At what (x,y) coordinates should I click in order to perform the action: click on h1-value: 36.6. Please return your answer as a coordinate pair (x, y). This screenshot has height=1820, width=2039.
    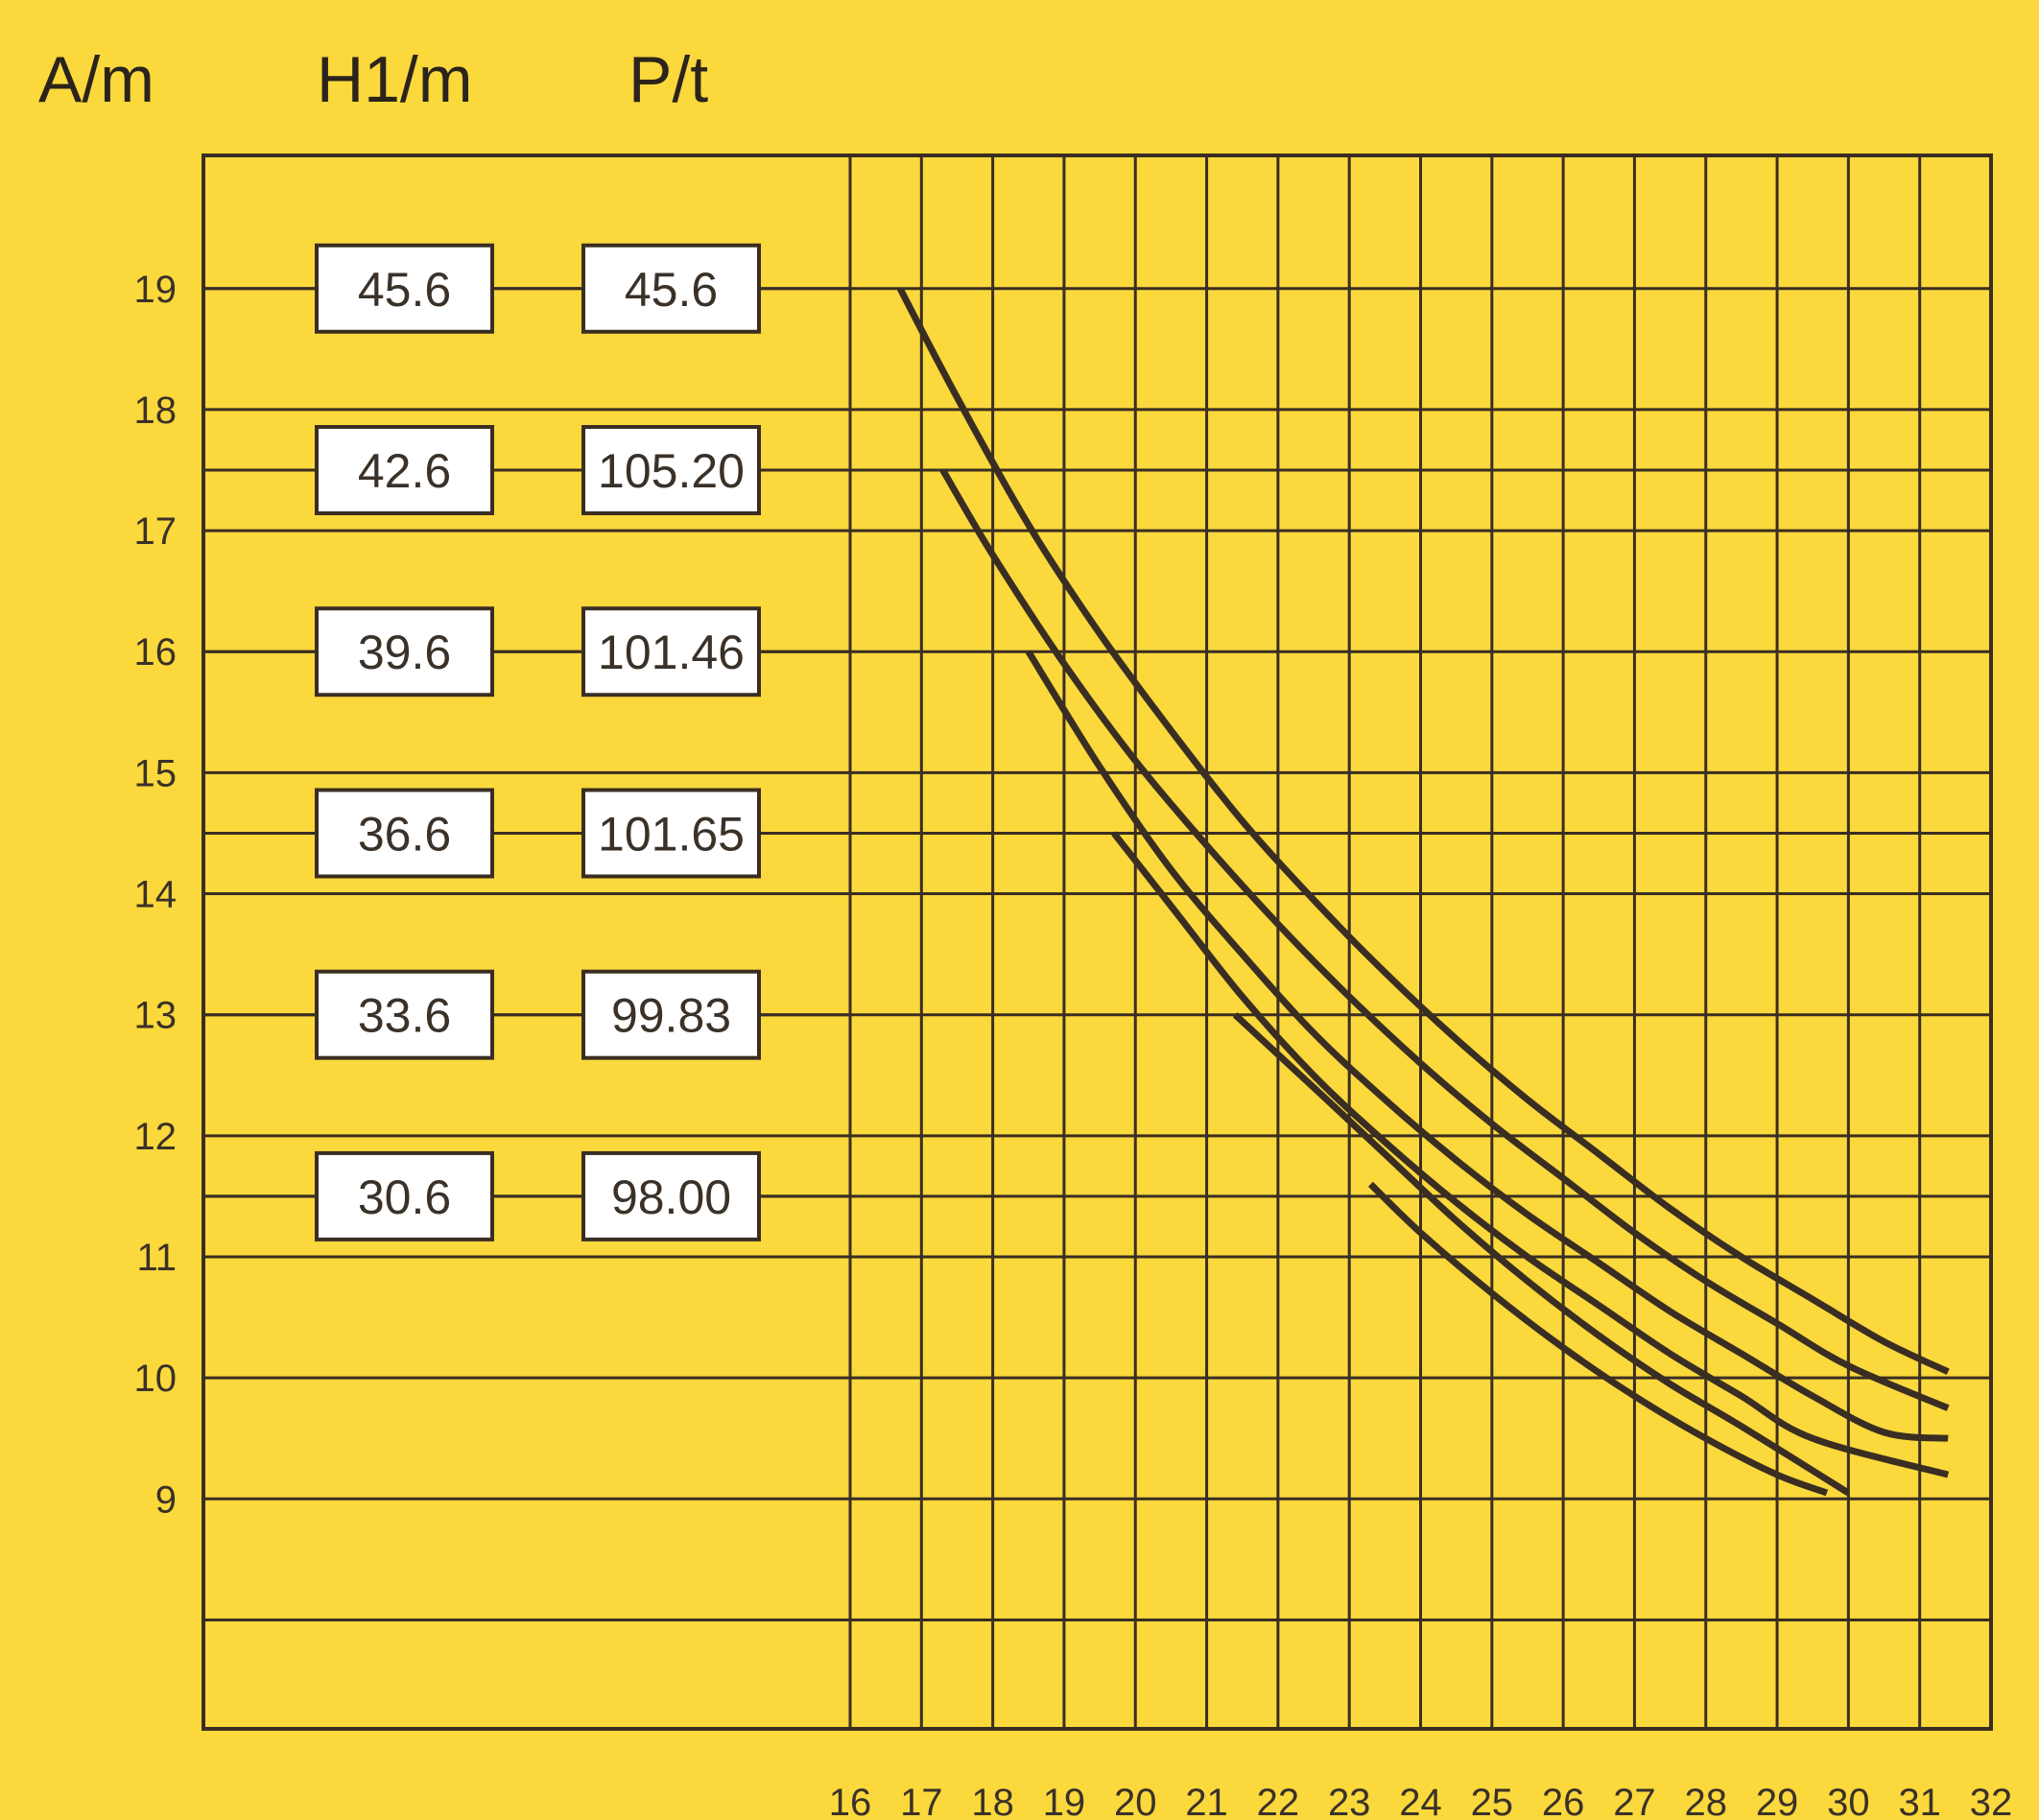
    Looking at the image, I should click on (404, 834).